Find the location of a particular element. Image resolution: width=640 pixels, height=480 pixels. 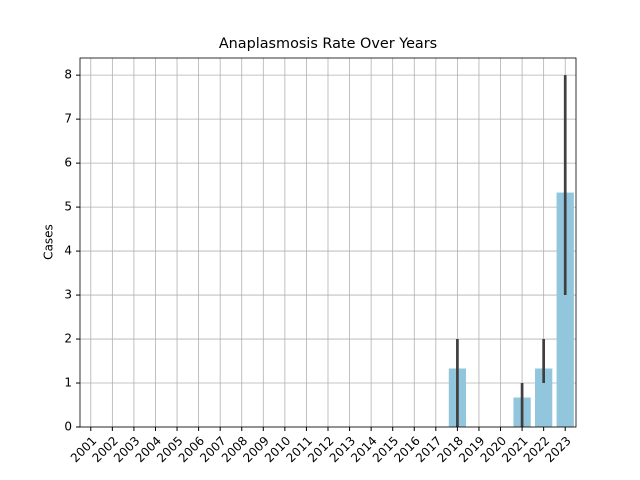

y-tick-label: 4 is located at coordinates (68, 251).